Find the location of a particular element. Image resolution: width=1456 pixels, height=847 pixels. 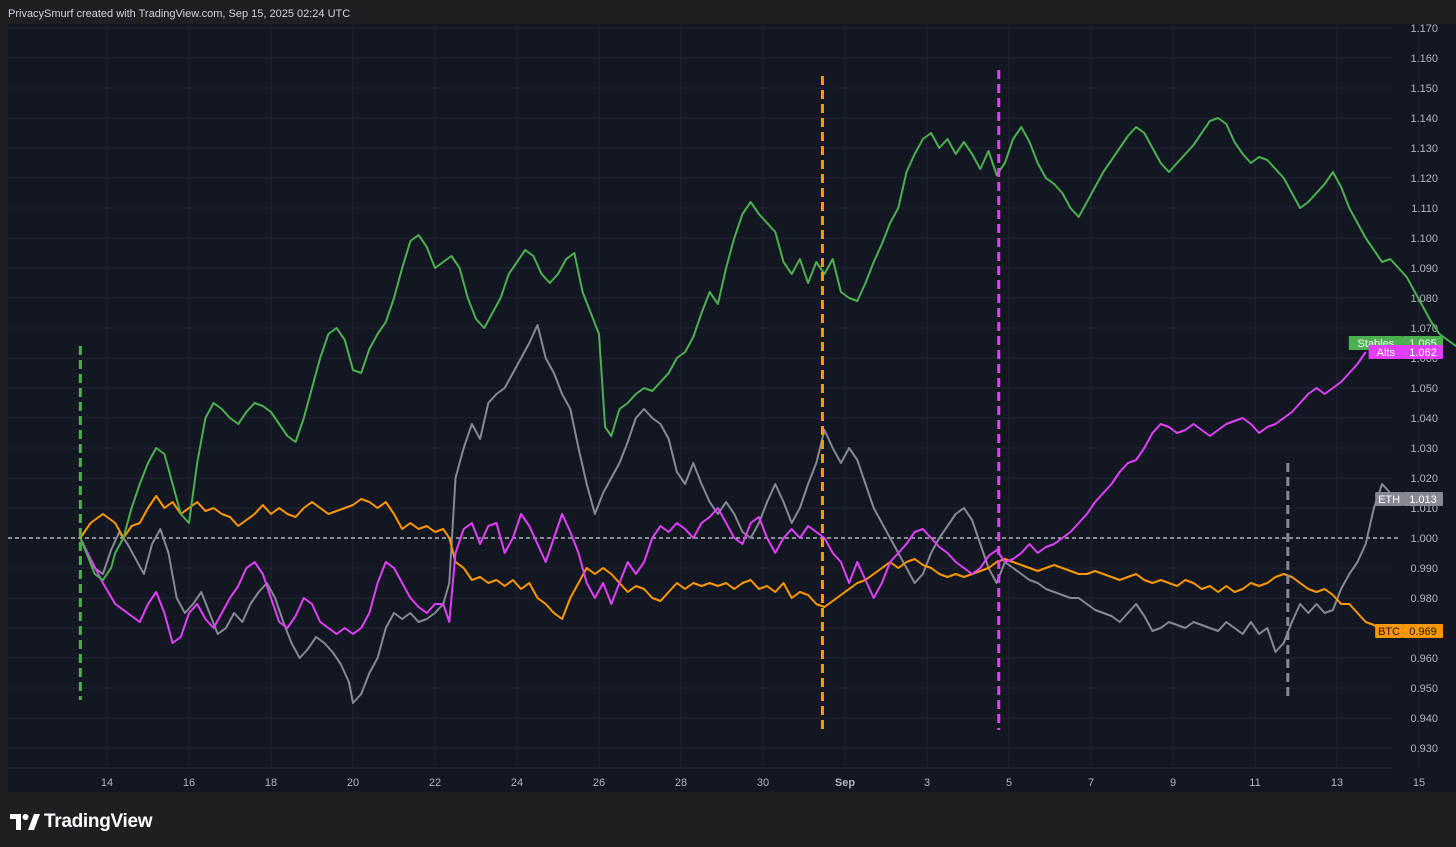

tradingview-logo: TradingView is located at coordinates (81, 822).